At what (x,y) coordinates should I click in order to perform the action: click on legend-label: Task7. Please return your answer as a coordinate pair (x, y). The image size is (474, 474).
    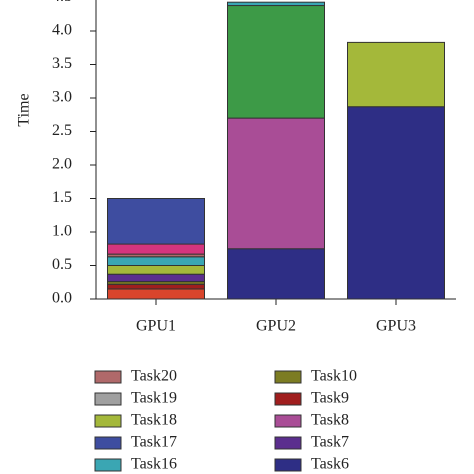
    Looking at the image, I should click on (330, 442).